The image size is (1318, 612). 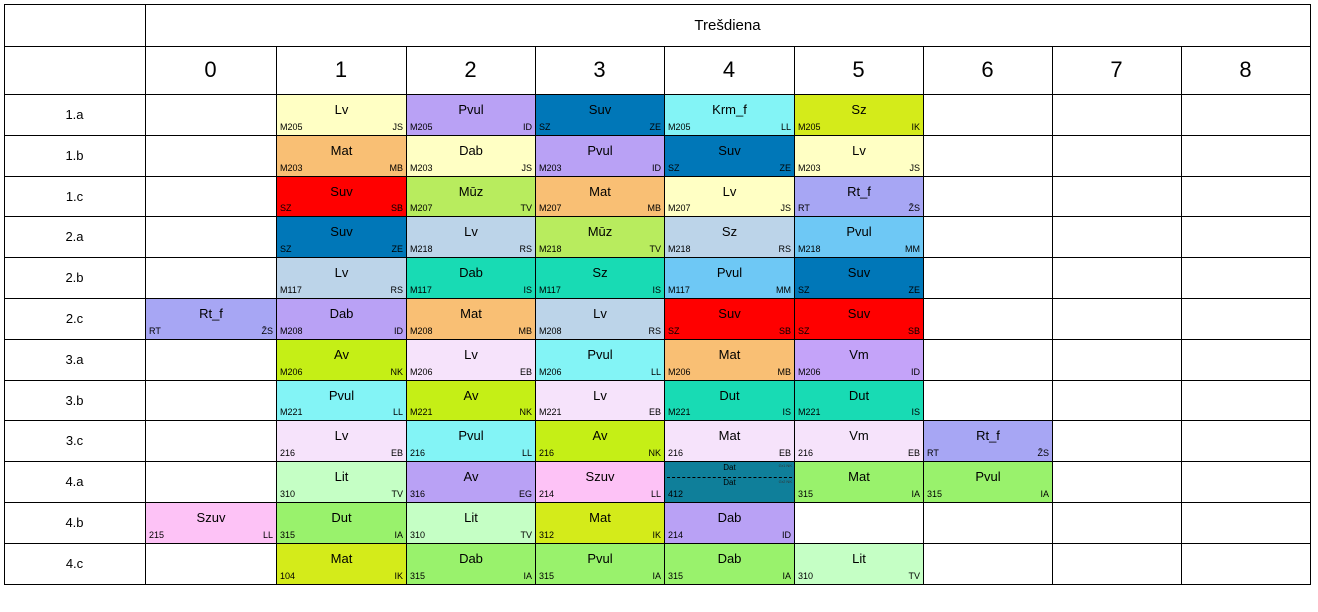 I want to click on lesson-cell: Lv M208 RS, so click(x=600, y=319).